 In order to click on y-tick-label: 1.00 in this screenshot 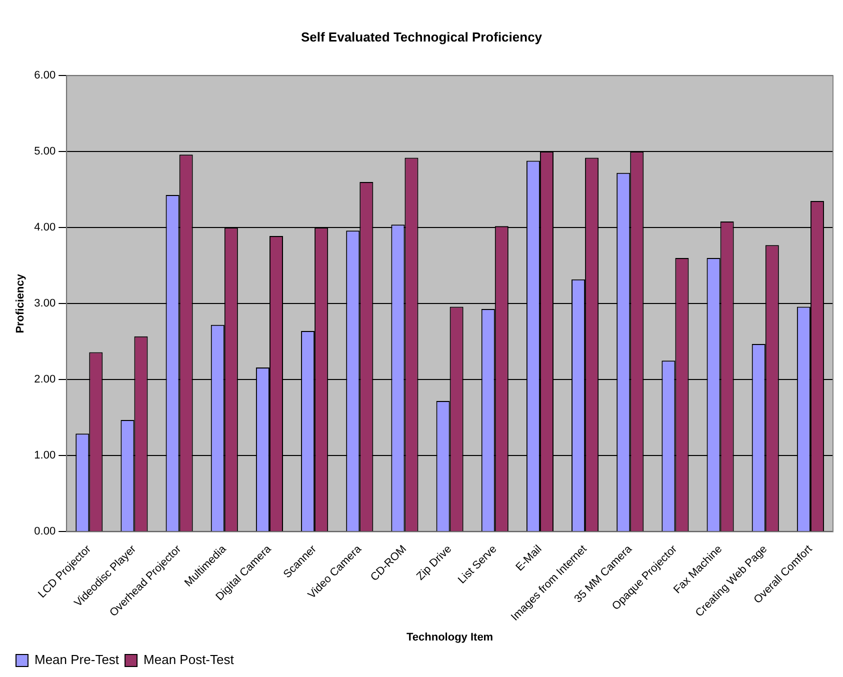, I will do `click(45, 456)`.